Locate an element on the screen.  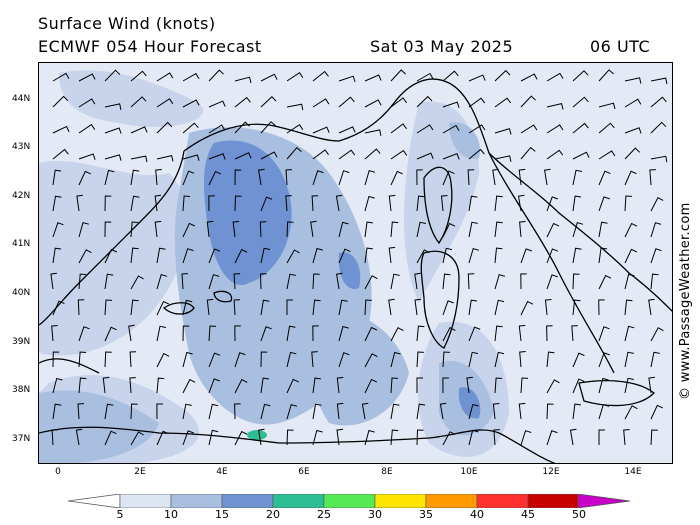
scale-label: 40 is located at coordinates (477, 514).